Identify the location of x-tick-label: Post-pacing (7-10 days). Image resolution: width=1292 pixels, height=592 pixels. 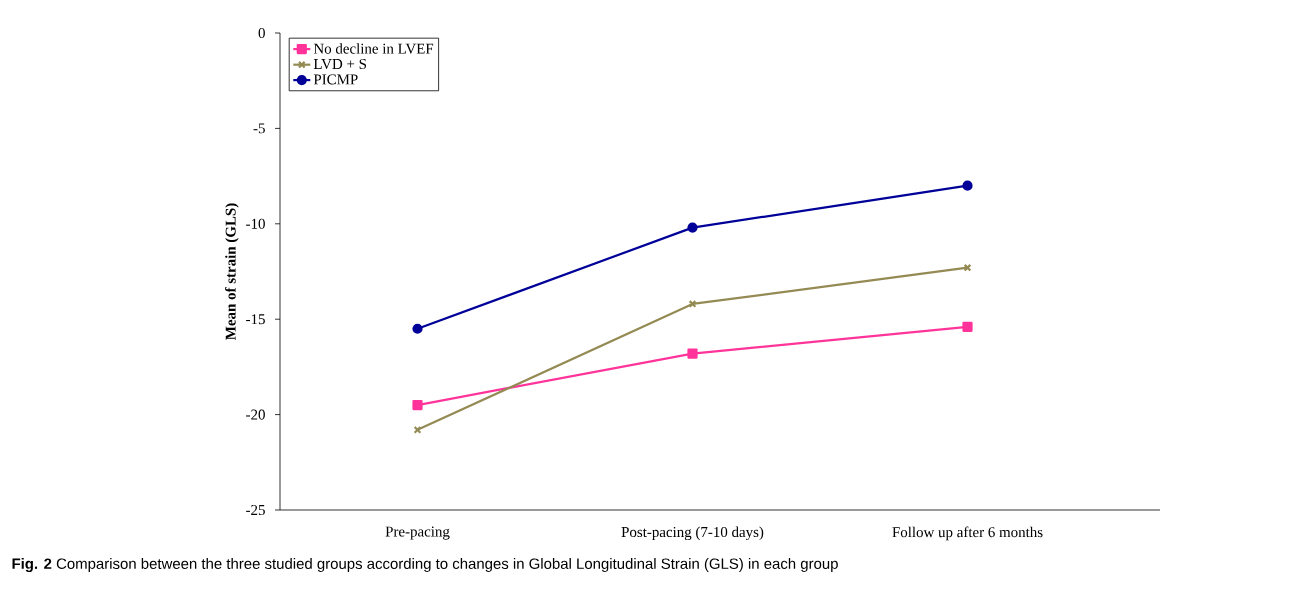
(692, 533).